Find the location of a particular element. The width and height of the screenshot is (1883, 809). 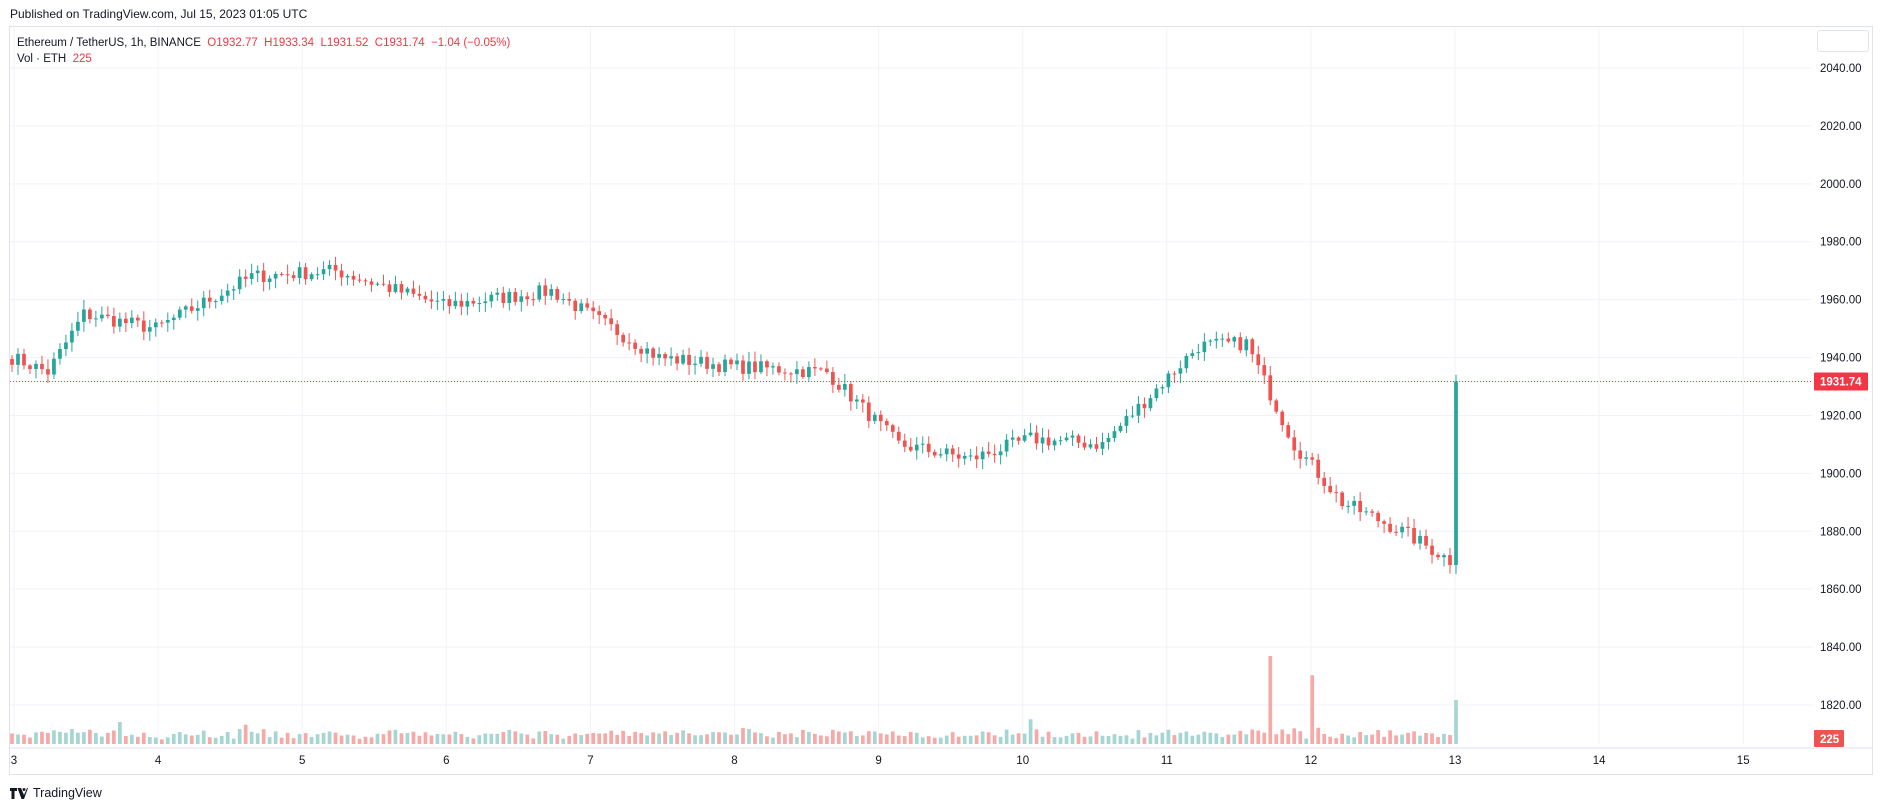

price-tick-label: 1860.00 is located at coordinates (1841, 590).